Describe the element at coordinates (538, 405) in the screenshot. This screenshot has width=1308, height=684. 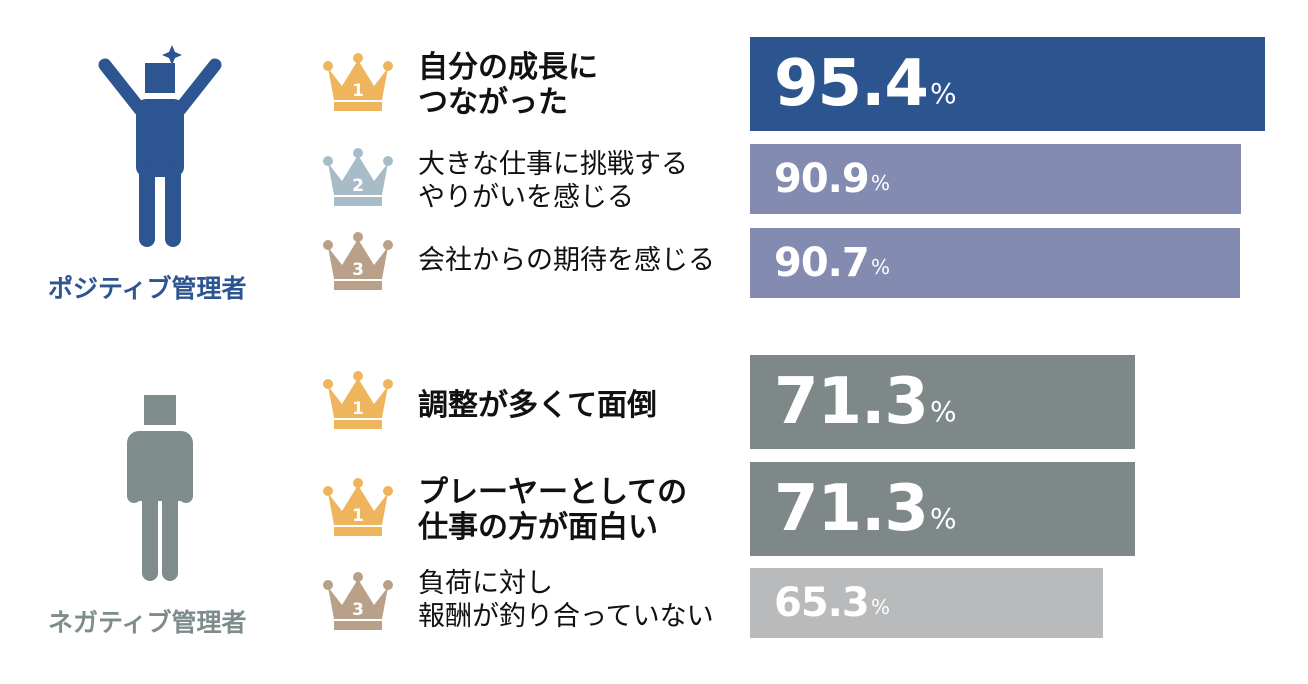
I see `item-label: 調整が多くて面倒` at that location.